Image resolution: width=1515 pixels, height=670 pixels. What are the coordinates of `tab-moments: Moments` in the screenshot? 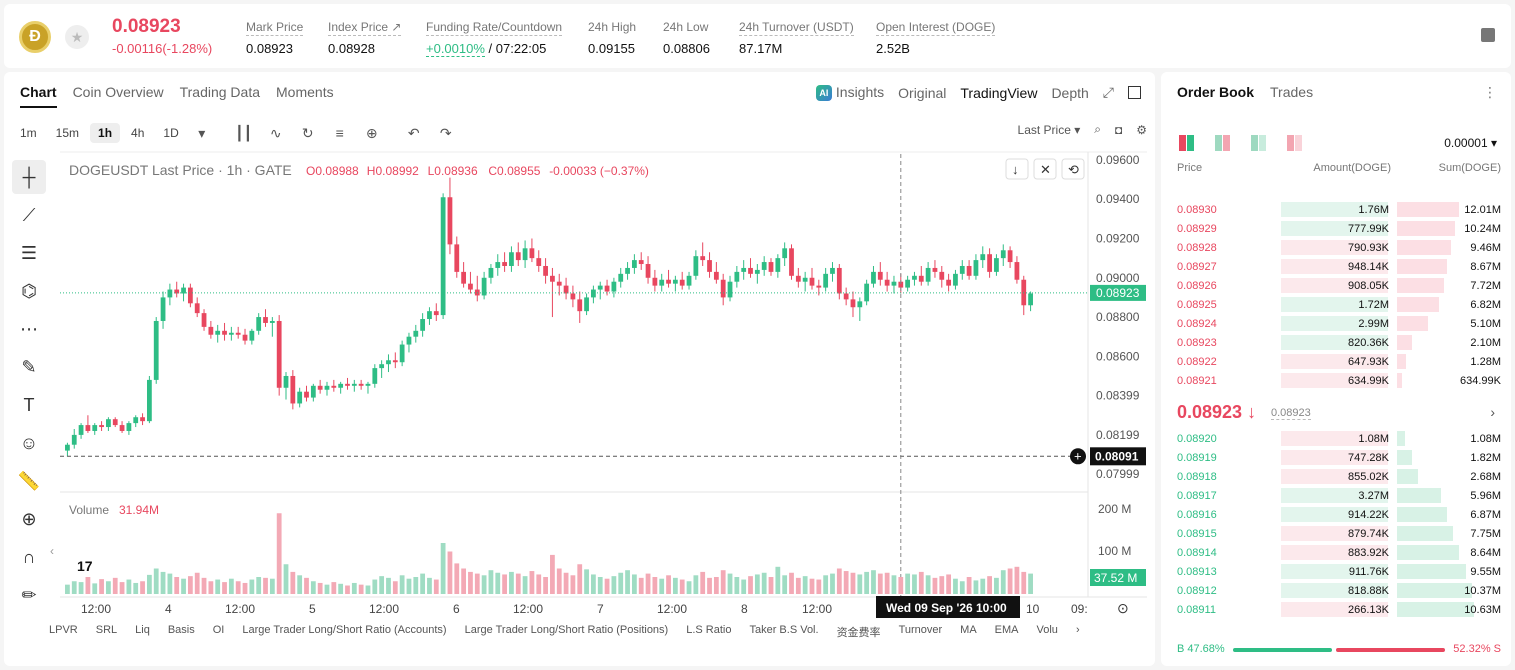 It's located at (305, 92).